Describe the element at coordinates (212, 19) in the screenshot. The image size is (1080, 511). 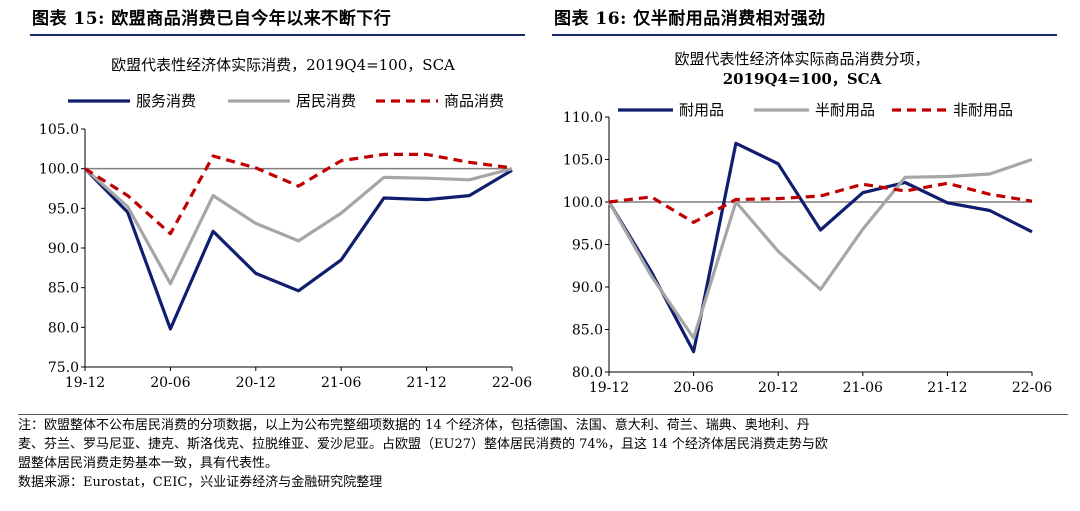
I see `figure-15-title: 图表 15: 欧盟商品消费已自今年以来不断下行` at that location.